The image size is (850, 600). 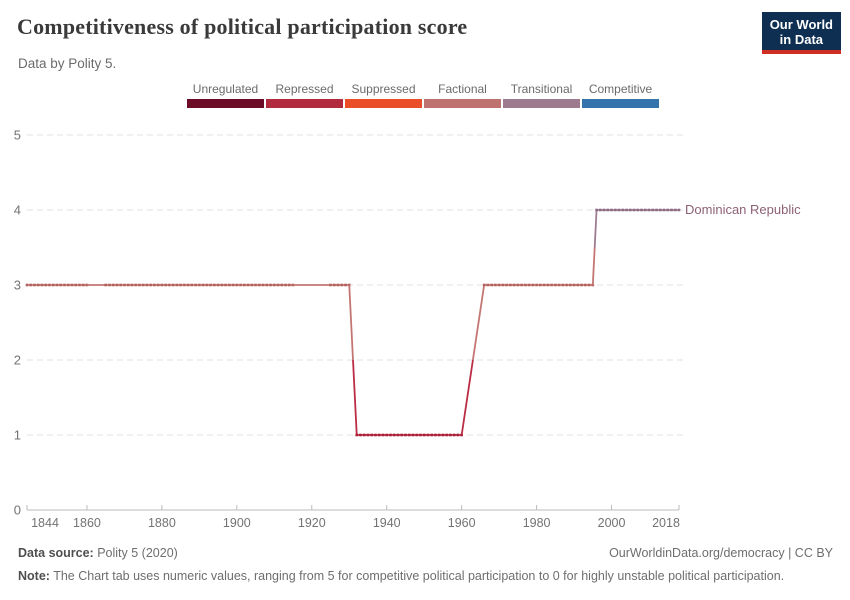 What do you see at coordinates (462, 95) in the screenshot?
I see `legend-item-factional: Factional` at bounding box center [462, 95].